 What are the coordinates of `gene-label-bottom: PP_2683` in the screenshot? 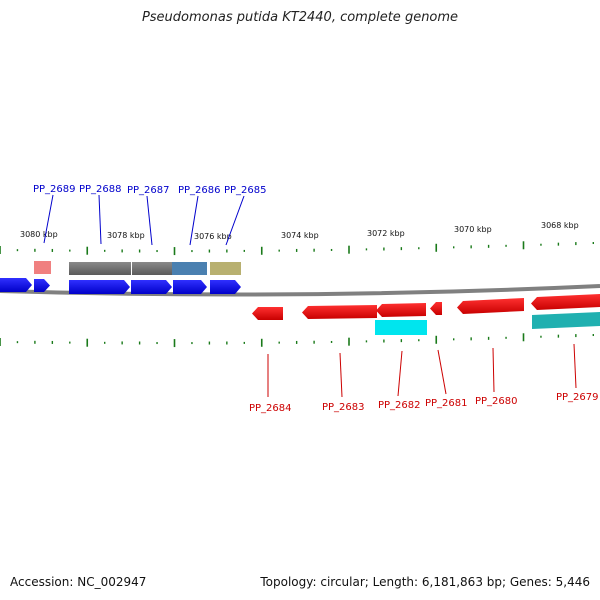 It's located at (343, 407).